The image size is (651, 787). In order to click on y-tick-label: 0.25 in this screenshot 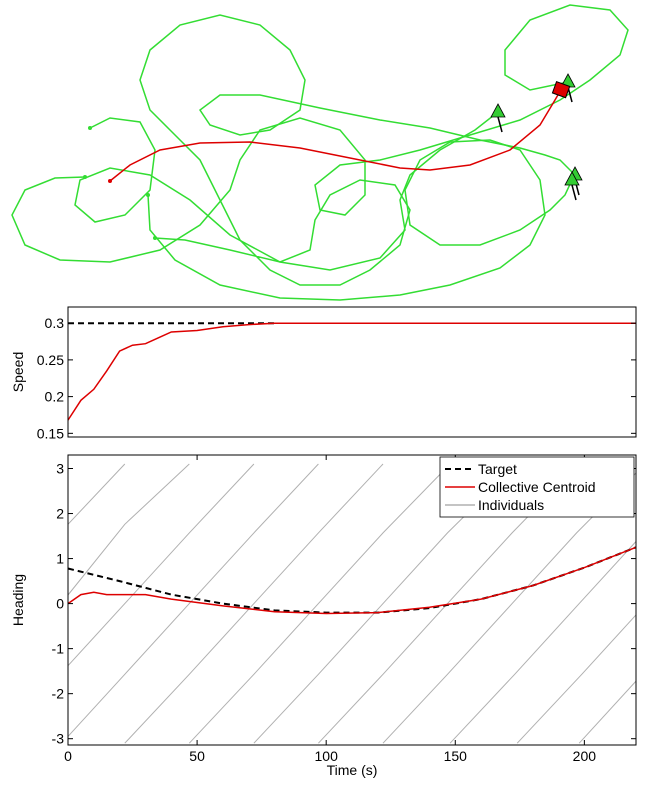, I will do `click(50, 360)`.